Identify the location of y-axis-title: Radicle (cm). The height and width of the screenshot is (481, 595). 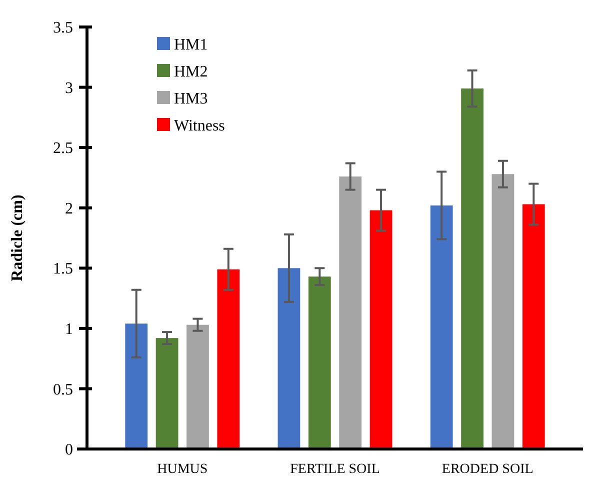
(17, 238).